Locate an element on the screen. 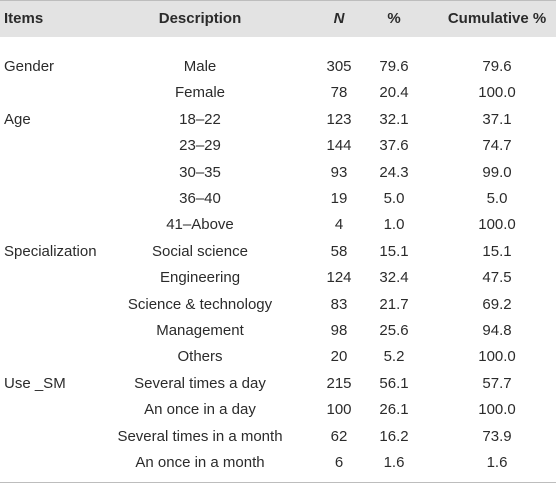 The width and height of the screenshot is (556, 486). bottom-rule is located at coordinates (278, 482).